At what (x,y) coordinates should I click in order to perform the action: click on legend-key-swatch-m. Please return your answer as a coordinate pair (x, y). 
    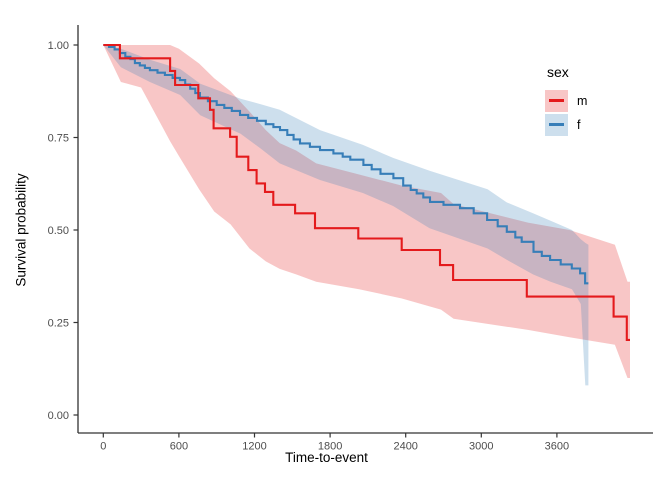
    Looking at the image, I should click on (556, 100).